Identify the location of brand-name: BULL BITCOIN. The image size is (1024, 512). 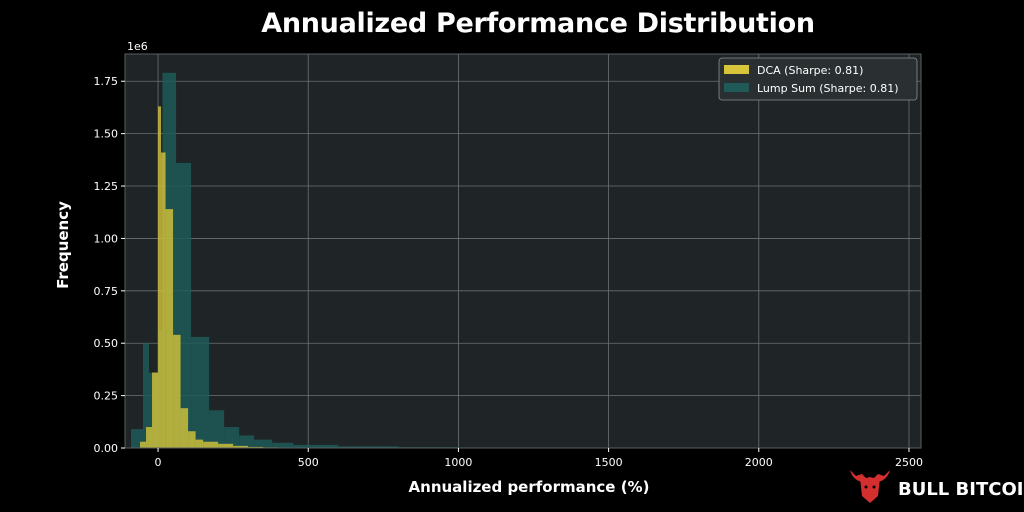
(961, 489).